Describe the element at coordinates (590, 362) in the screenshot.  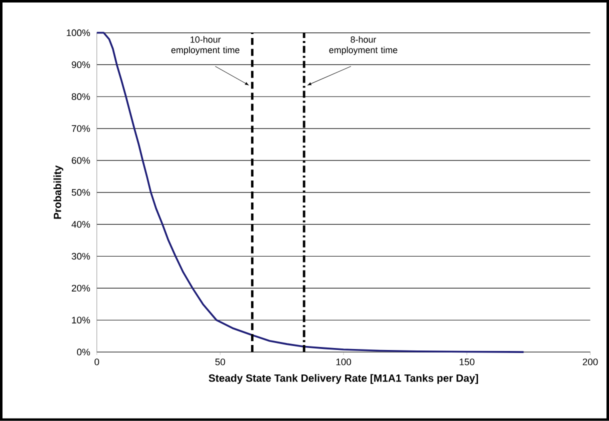
I see `x-tick-label: 200` at that location.